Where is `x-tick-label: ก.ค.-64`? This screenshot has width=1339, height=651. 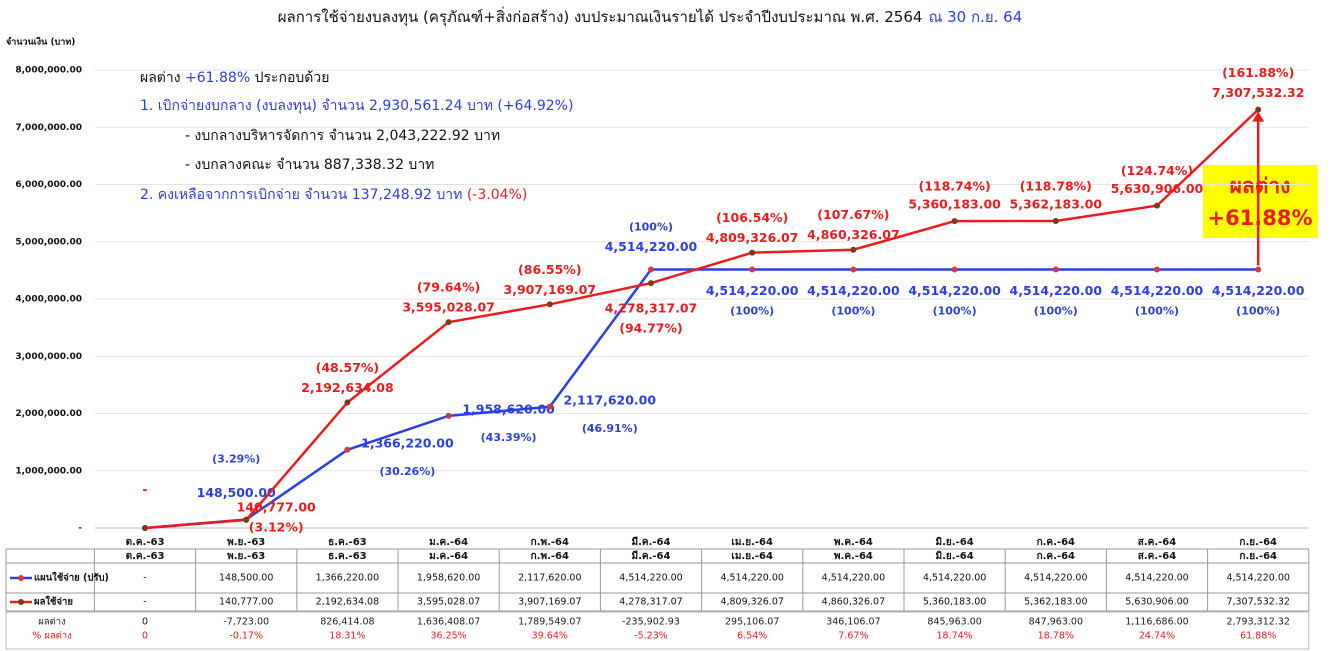 x-tick-label: ก.ค.-64 is located at coordinates (1056, 542).